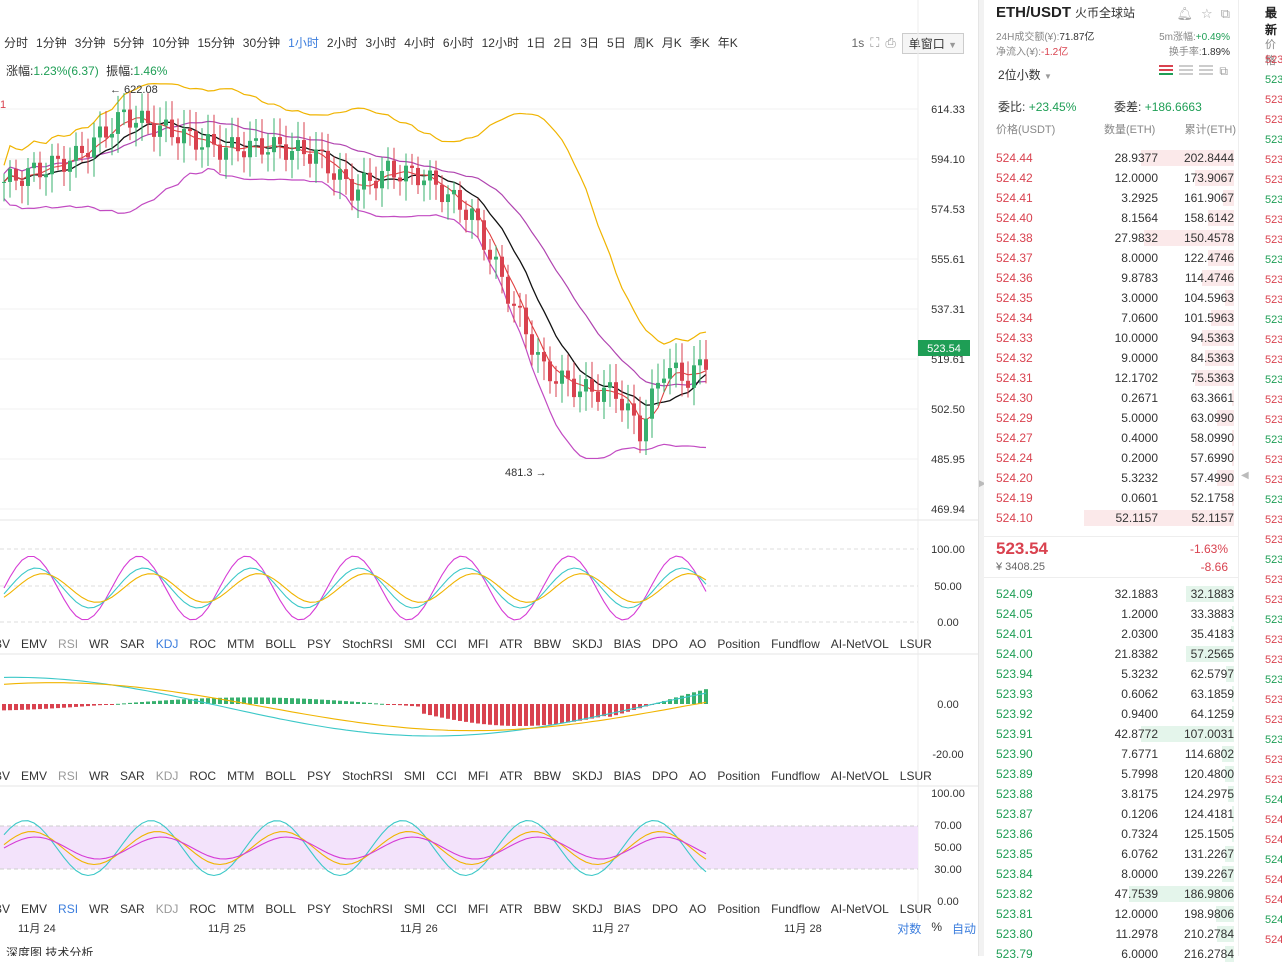 This screenshot has height=964, width=1282. I want to click on bid-row: 523.79 6.0000 216.2784, so click(1111, 954).